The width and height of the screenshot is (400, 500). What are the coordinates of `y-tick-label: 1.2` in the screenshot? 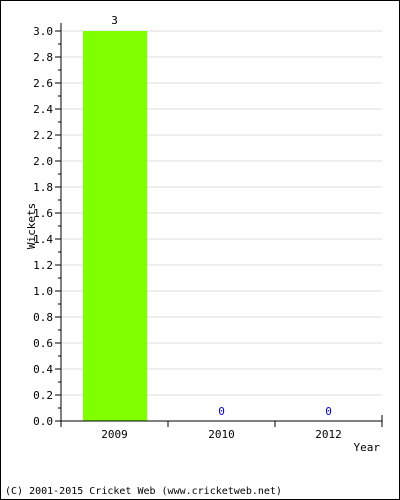 It's located at (43, 265).